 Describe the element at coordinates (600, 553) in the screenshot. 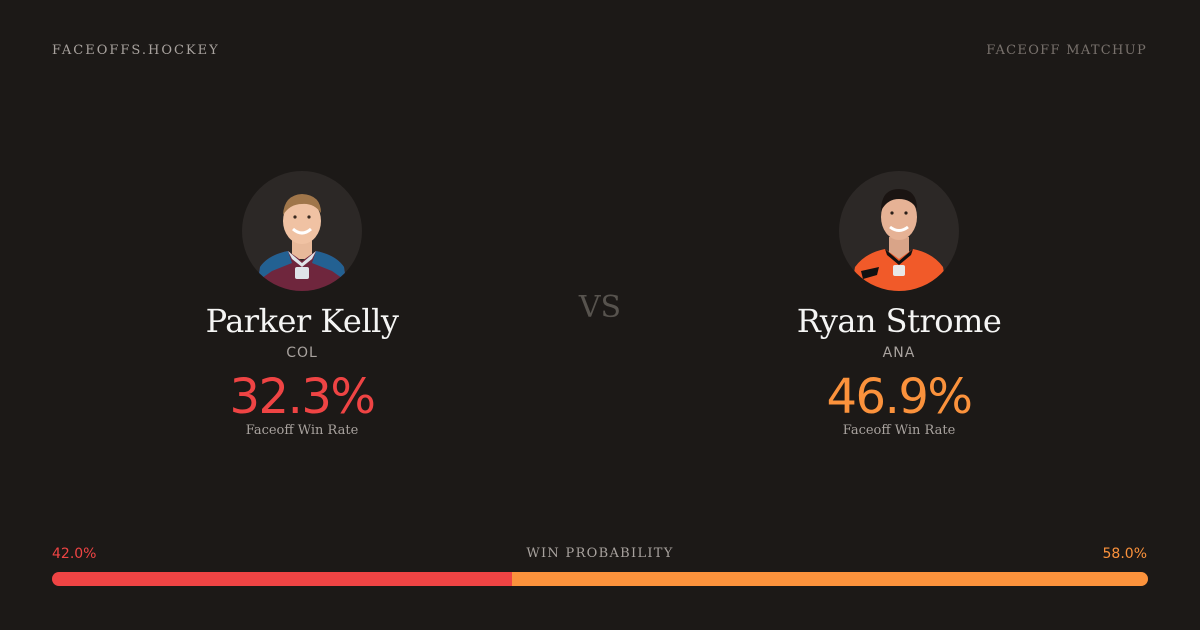

I see `win-probability-title: WIN PROBABILITY` at that location.